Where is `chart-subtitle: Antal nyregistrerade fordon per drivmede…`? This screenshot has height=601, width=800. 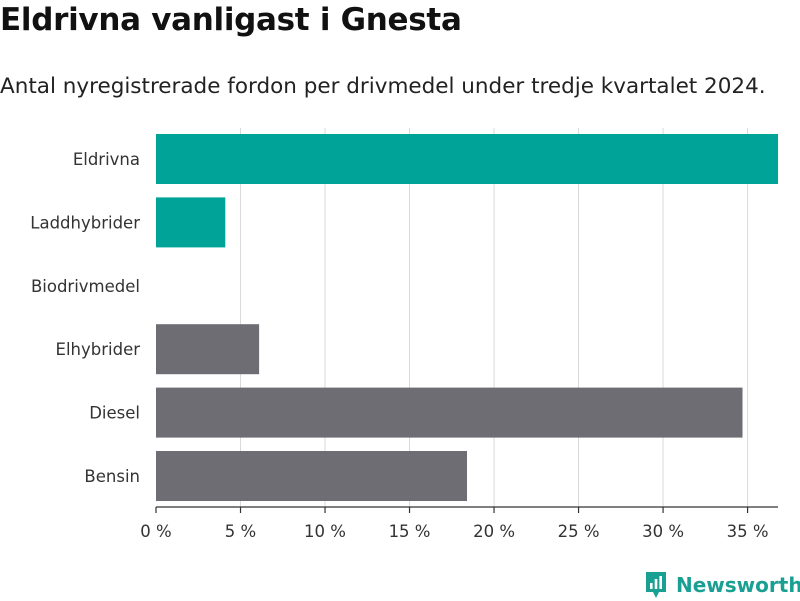
chart-subtitle: Antal nyregistrerade fordon per drivmede… is located at coordinates (383, 86).